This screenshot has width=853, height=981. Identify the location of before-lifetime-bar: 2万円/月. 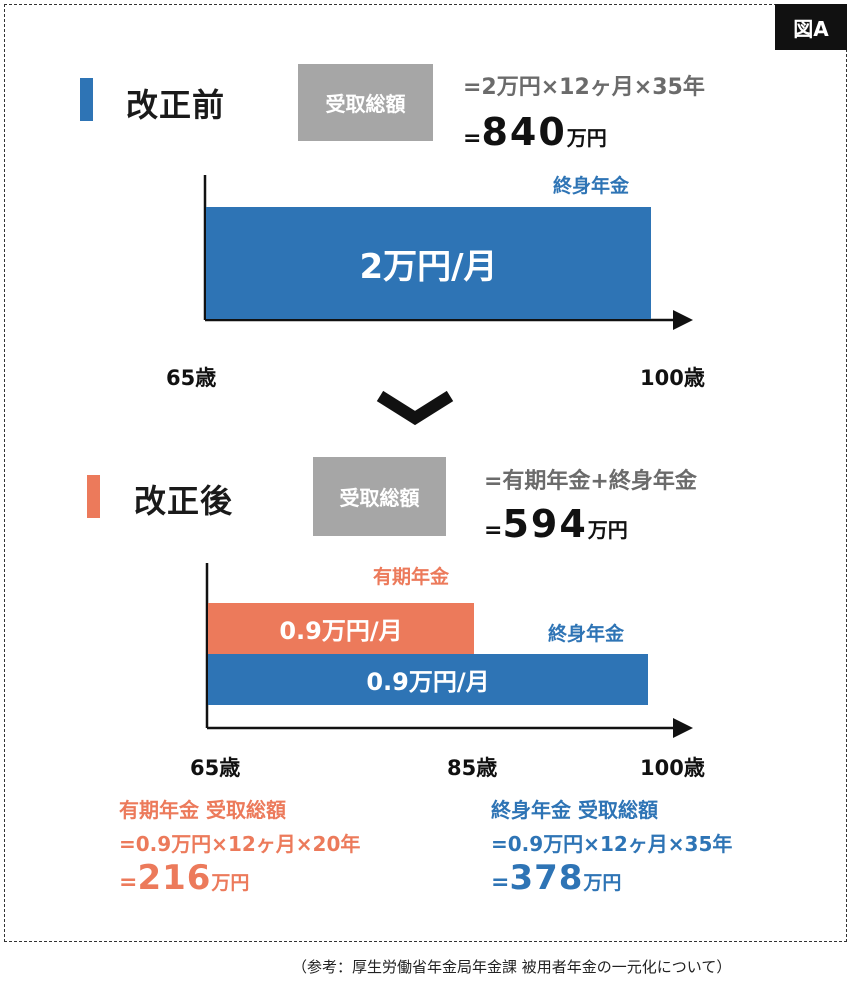
(428, 263).